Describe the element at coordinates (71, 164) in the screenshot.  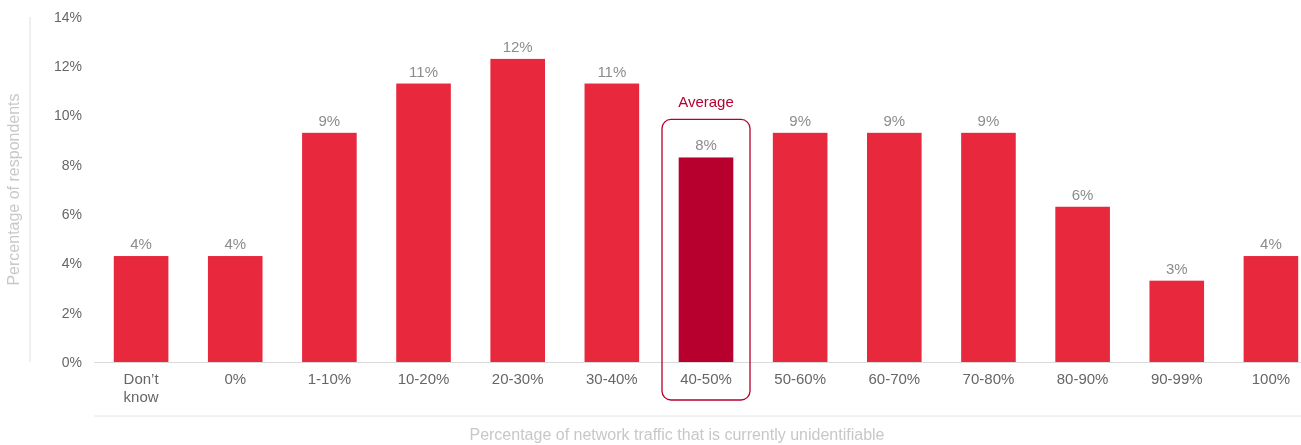
I see `y-tick-label: 8%` at that location.